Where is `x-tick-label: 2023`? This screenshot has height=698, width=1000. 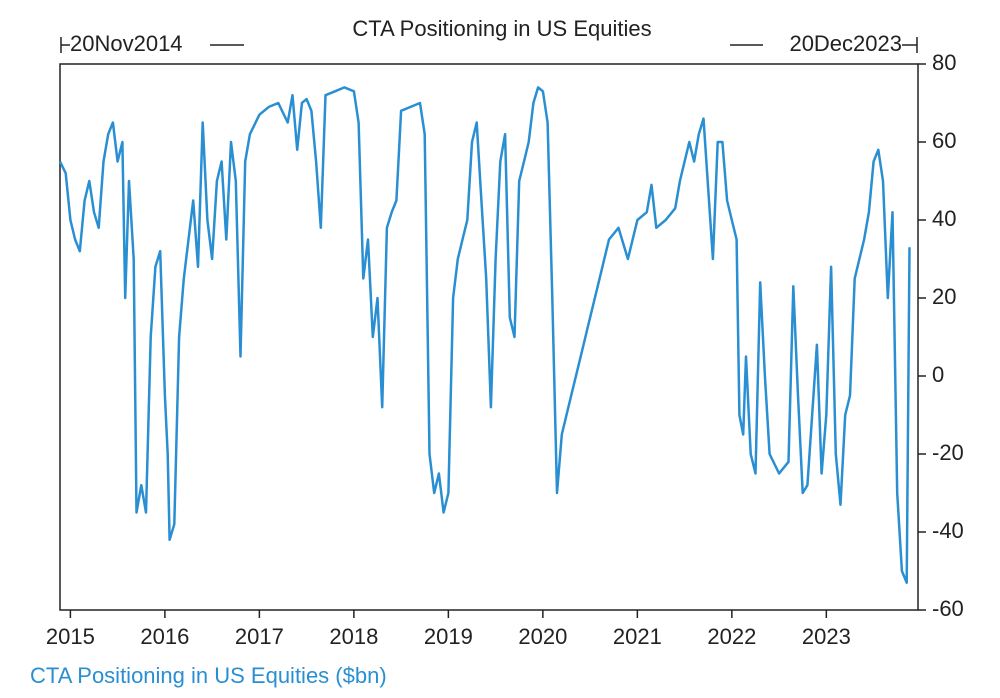
x-tick-label: 2023 is located at coordinates (826, 636).